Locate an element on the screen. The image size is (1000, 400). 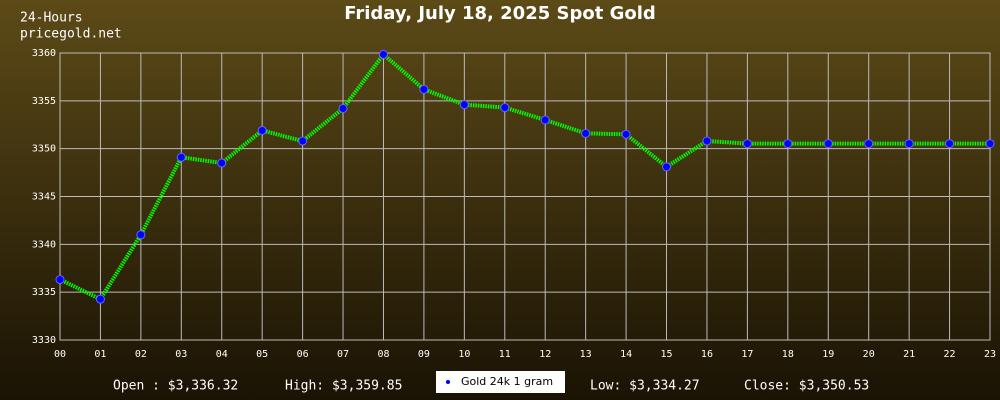
legend-marker is located at coordinates (448, 382).